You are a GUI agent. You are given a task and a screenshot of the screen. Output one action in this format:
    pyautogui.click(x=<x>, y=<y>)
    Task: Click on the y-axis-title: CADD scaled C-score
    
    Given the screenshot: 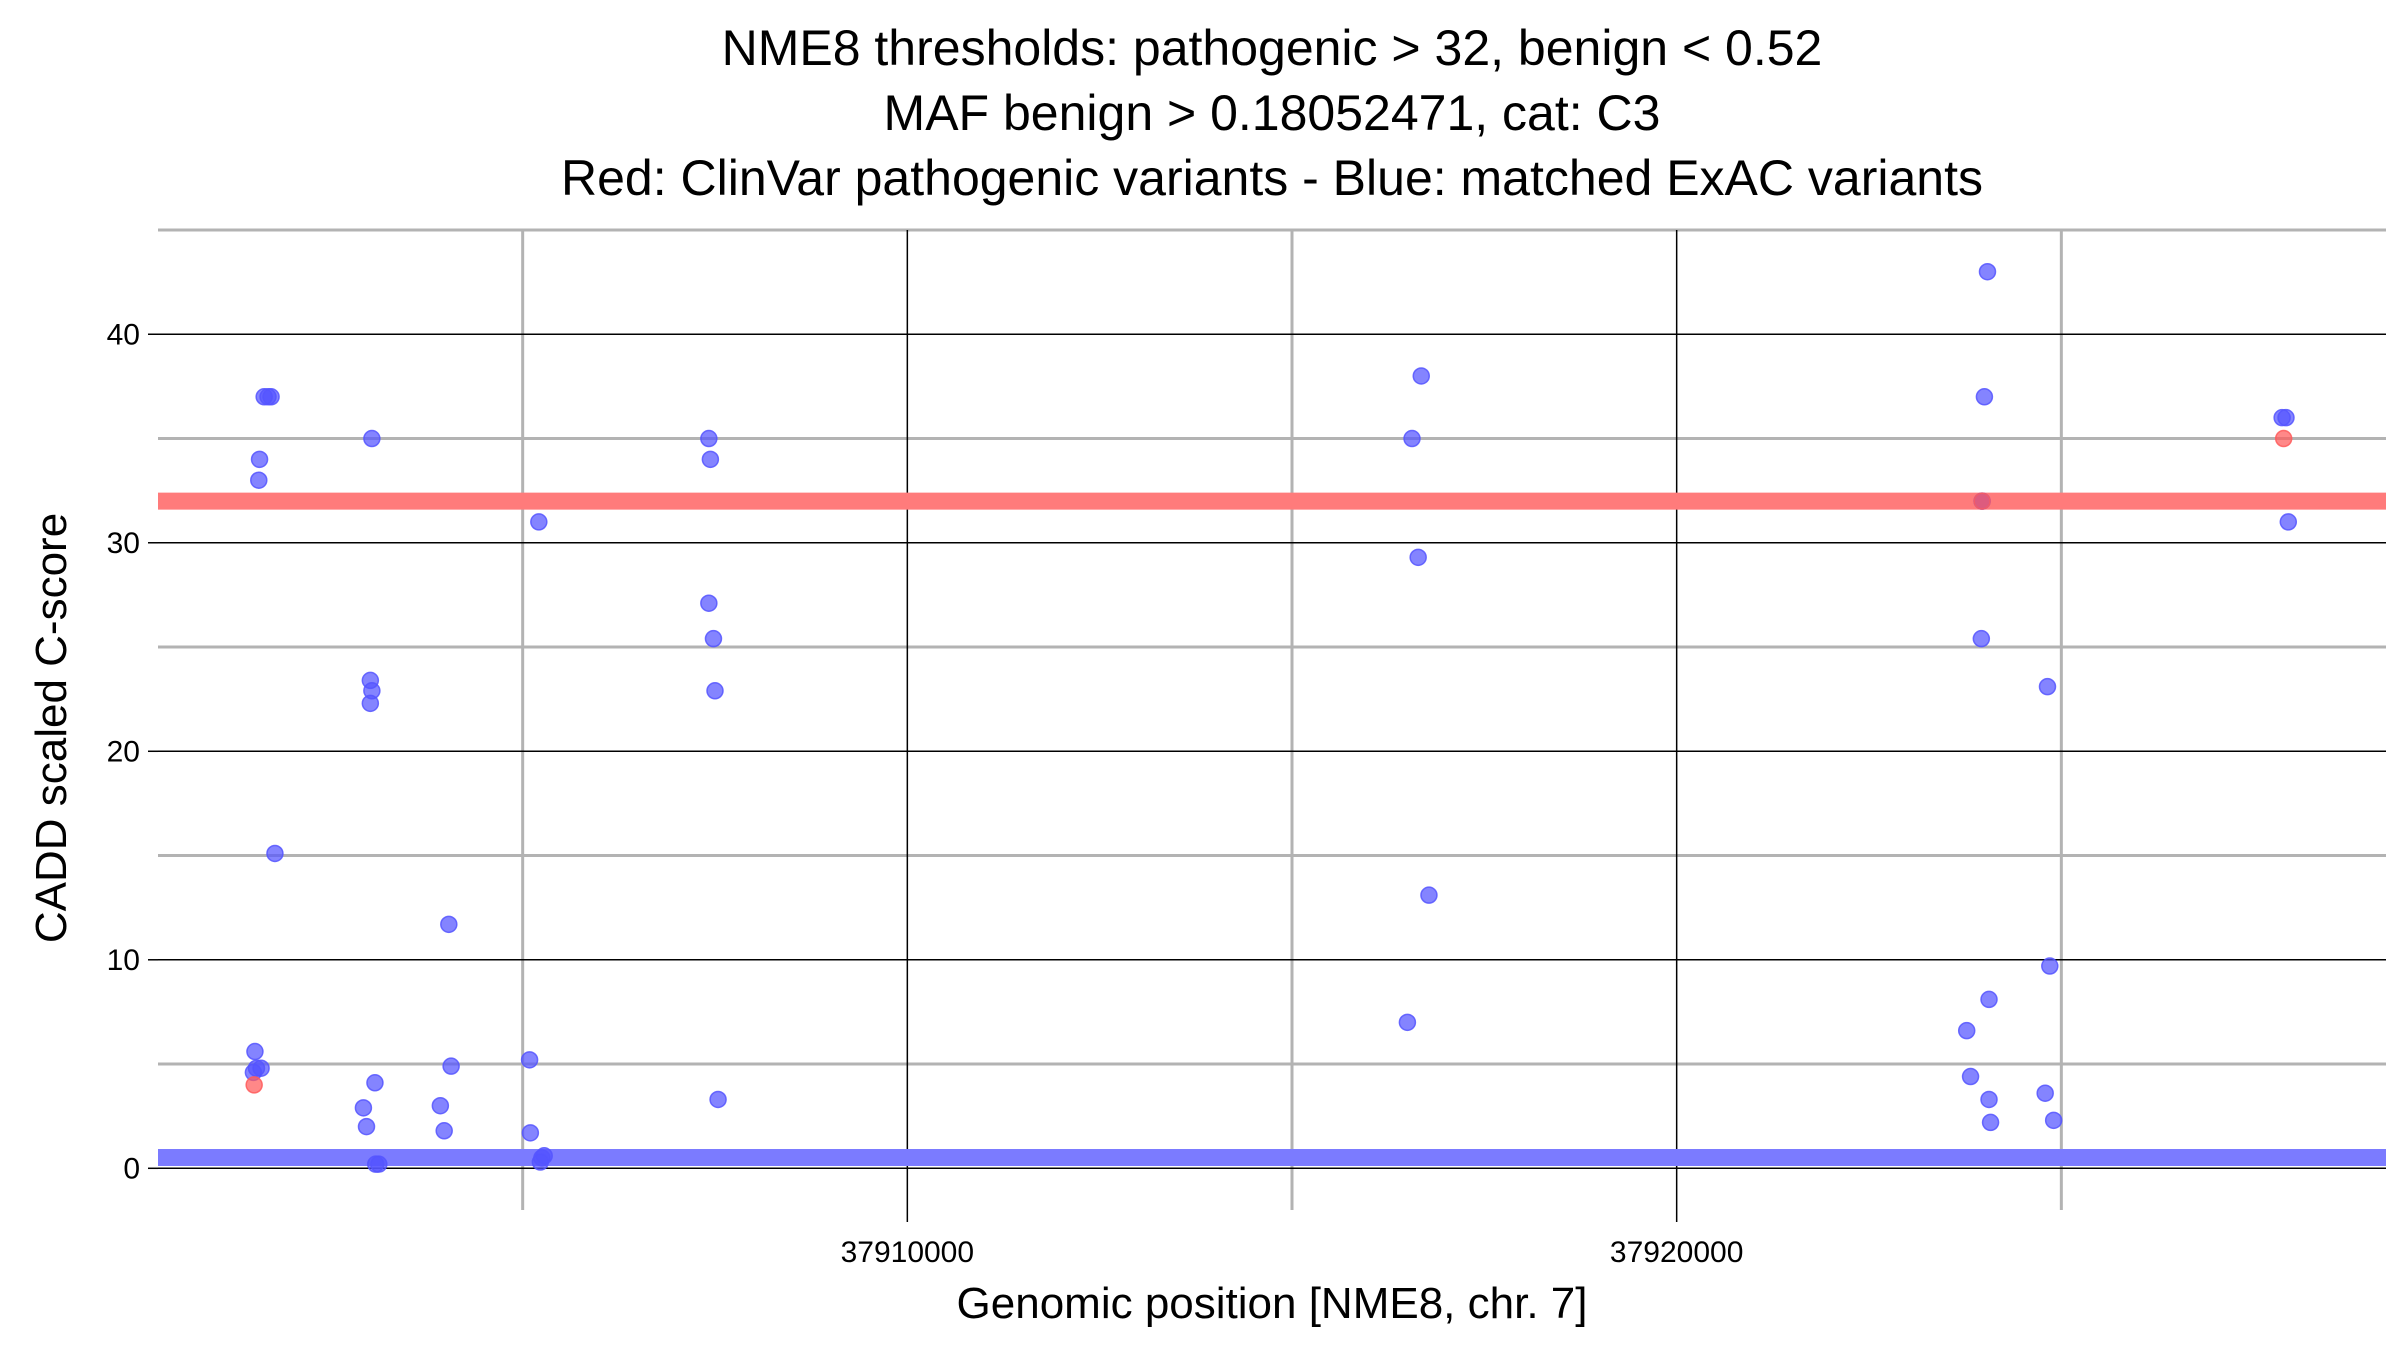 What is the action you would take?
    pyautogui.click(x=51, y=728)
    